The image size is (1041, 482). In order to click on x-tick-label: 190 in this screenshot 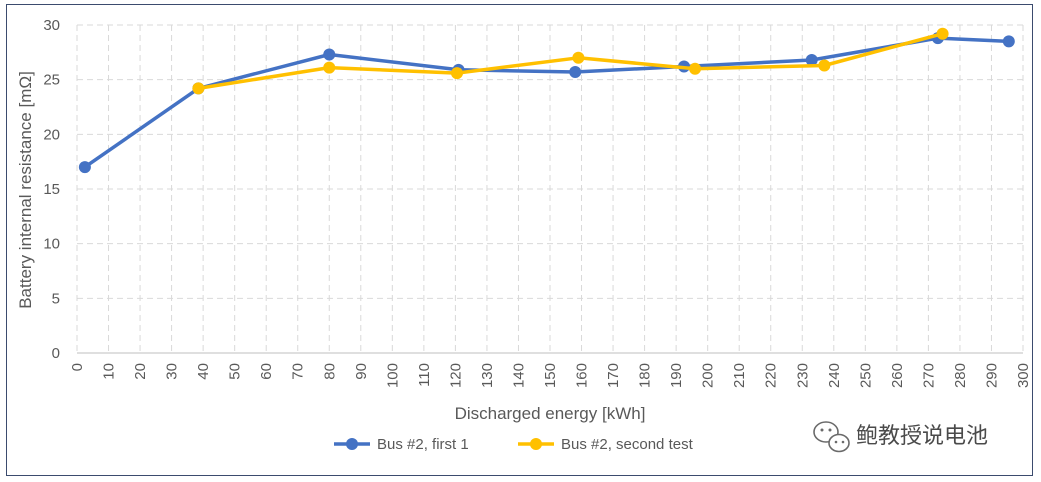, I will do `click(676, 375)`.